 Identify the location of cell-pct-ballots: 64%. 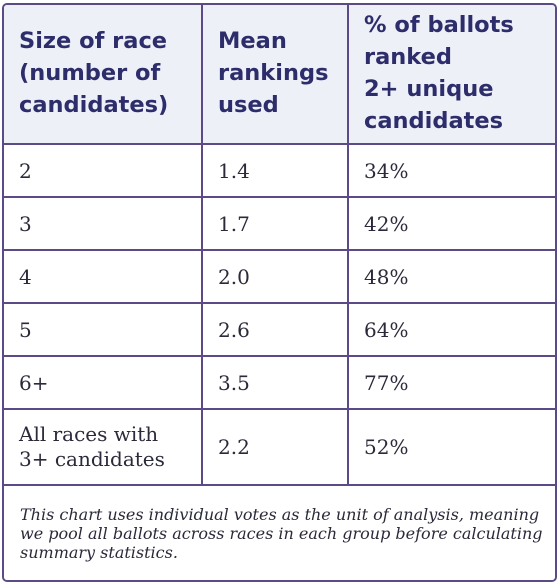
(451, 329).